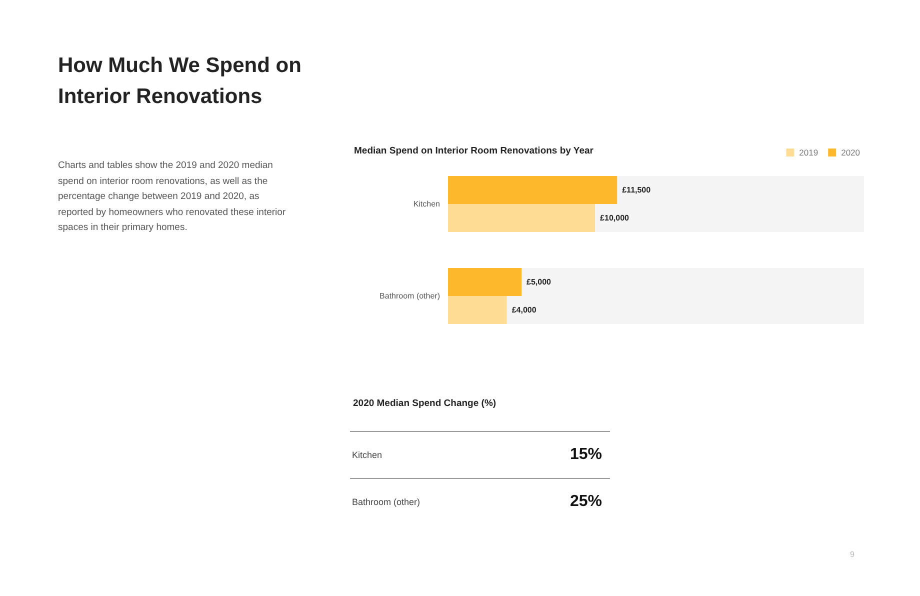 The height and width of the screenshot is (596, 920). Describe the element at coordinates (367, 455) in the screenshot. I see `category-label: Kitchen` at that location.